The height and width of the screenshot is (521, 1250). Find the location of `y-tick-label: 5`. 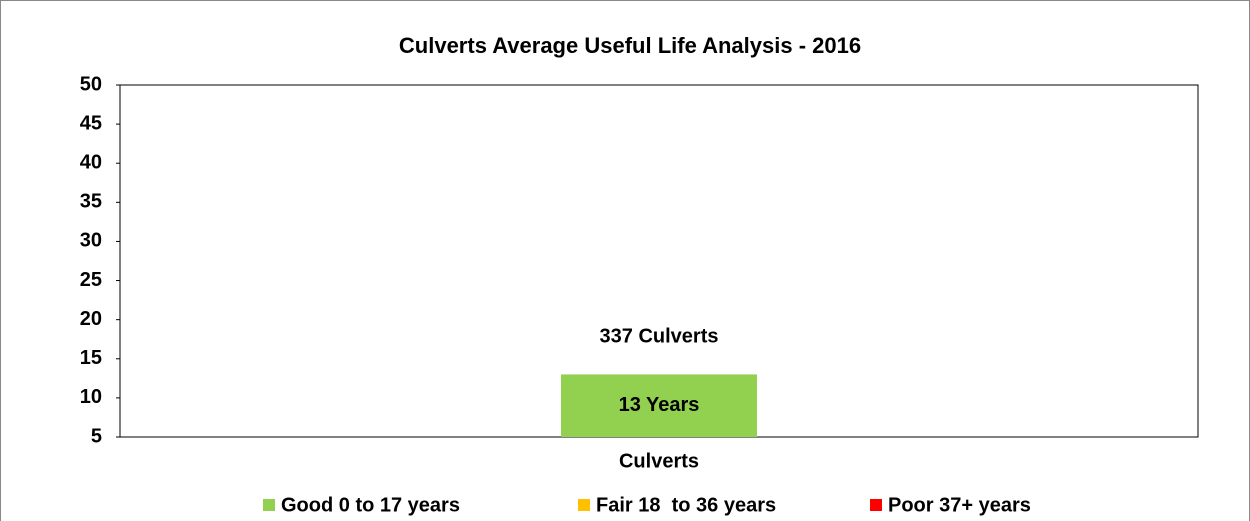

y-tick-label: 5 is located at coordinates (96, 436).